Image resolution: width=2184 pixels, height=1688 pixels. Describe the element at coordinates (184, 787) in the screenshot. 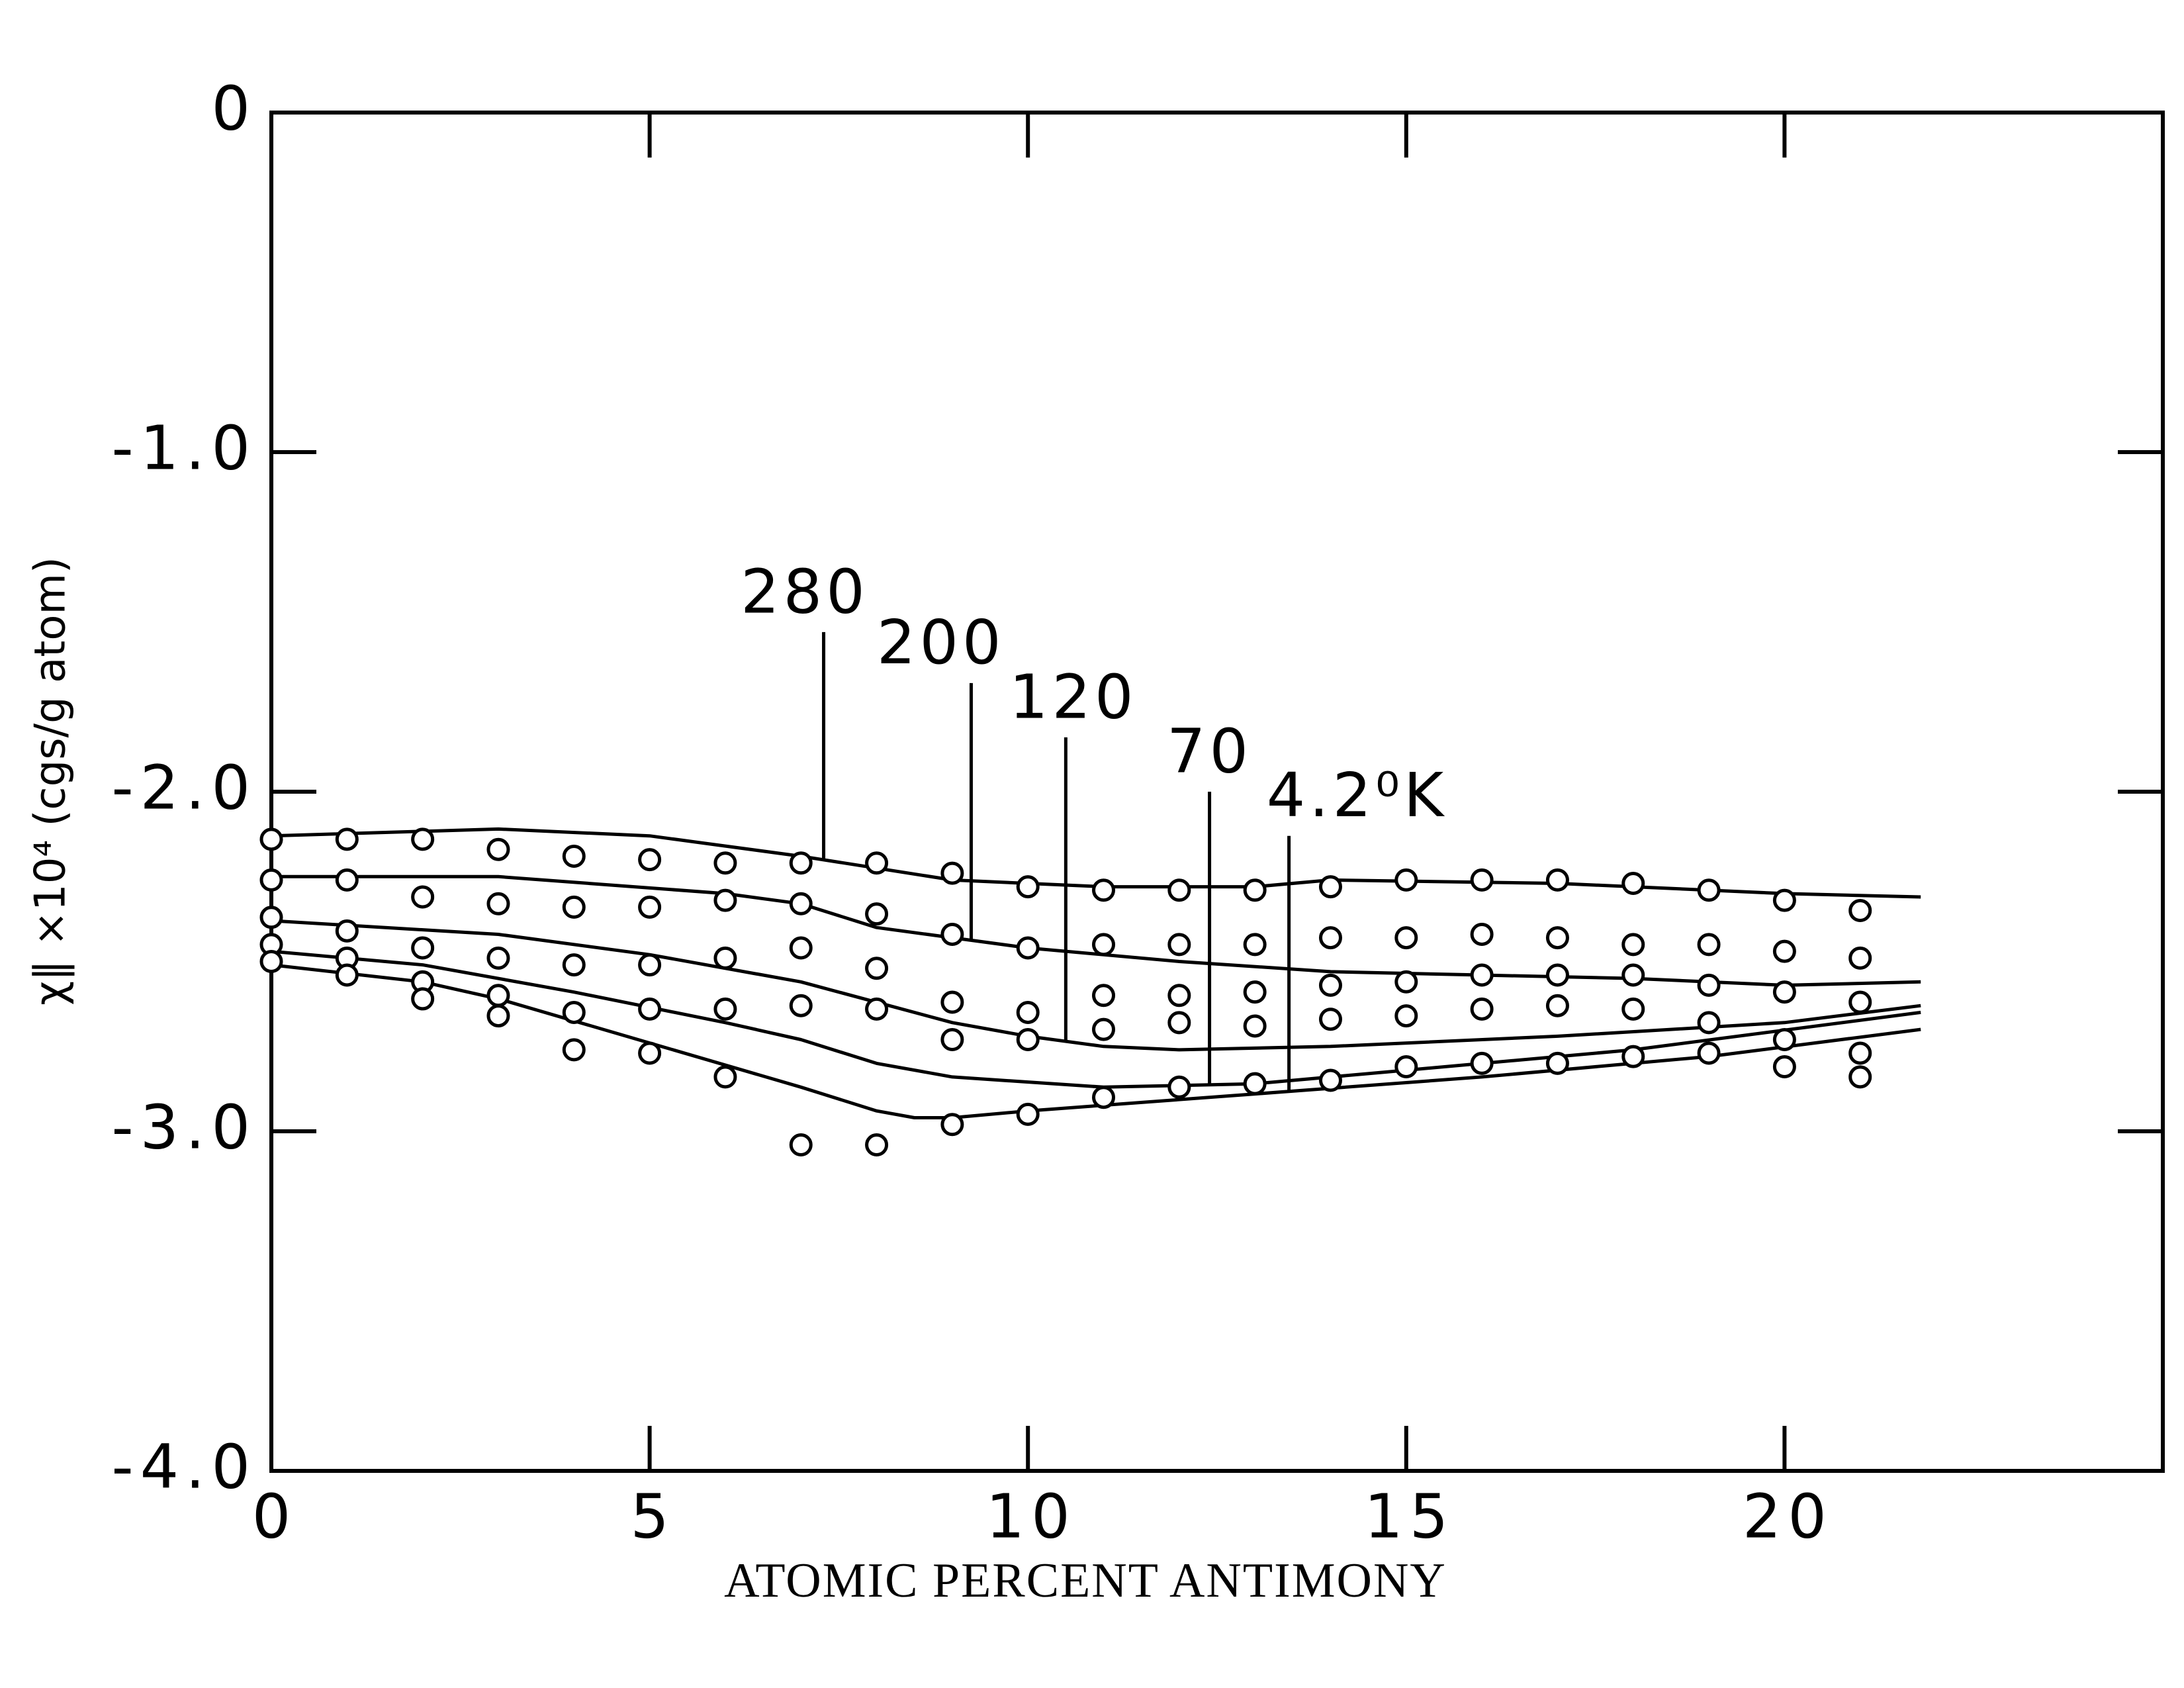

I see `y-tick-label: -2.0` at that location.